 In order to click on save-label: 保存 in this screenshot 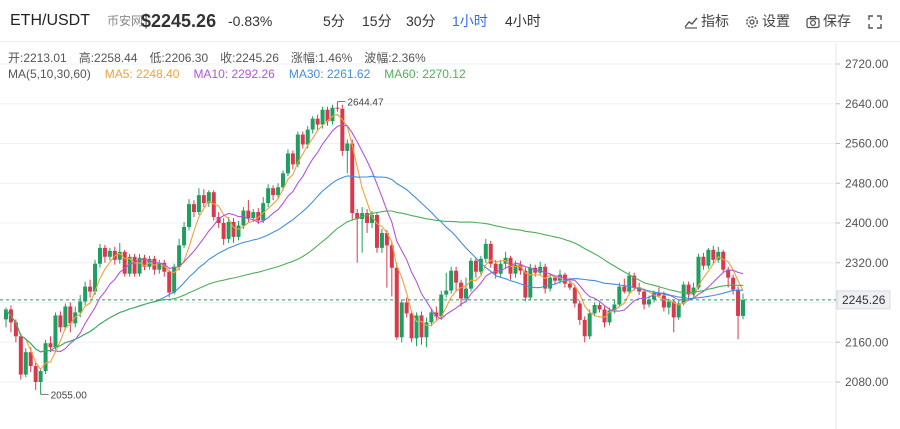, I will do `click(837, 21)`.